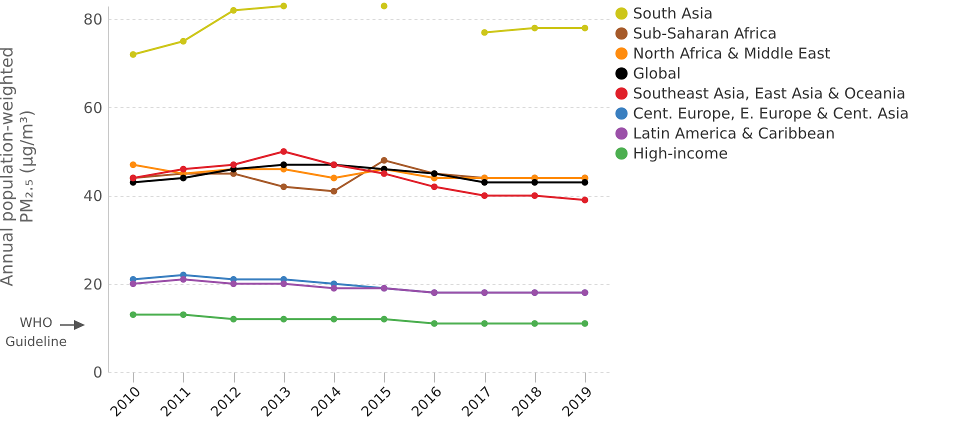 Image resolution: width=961 pixels, height=432 pixels. I want to click on legend-label: High-income, so click(680, 153).